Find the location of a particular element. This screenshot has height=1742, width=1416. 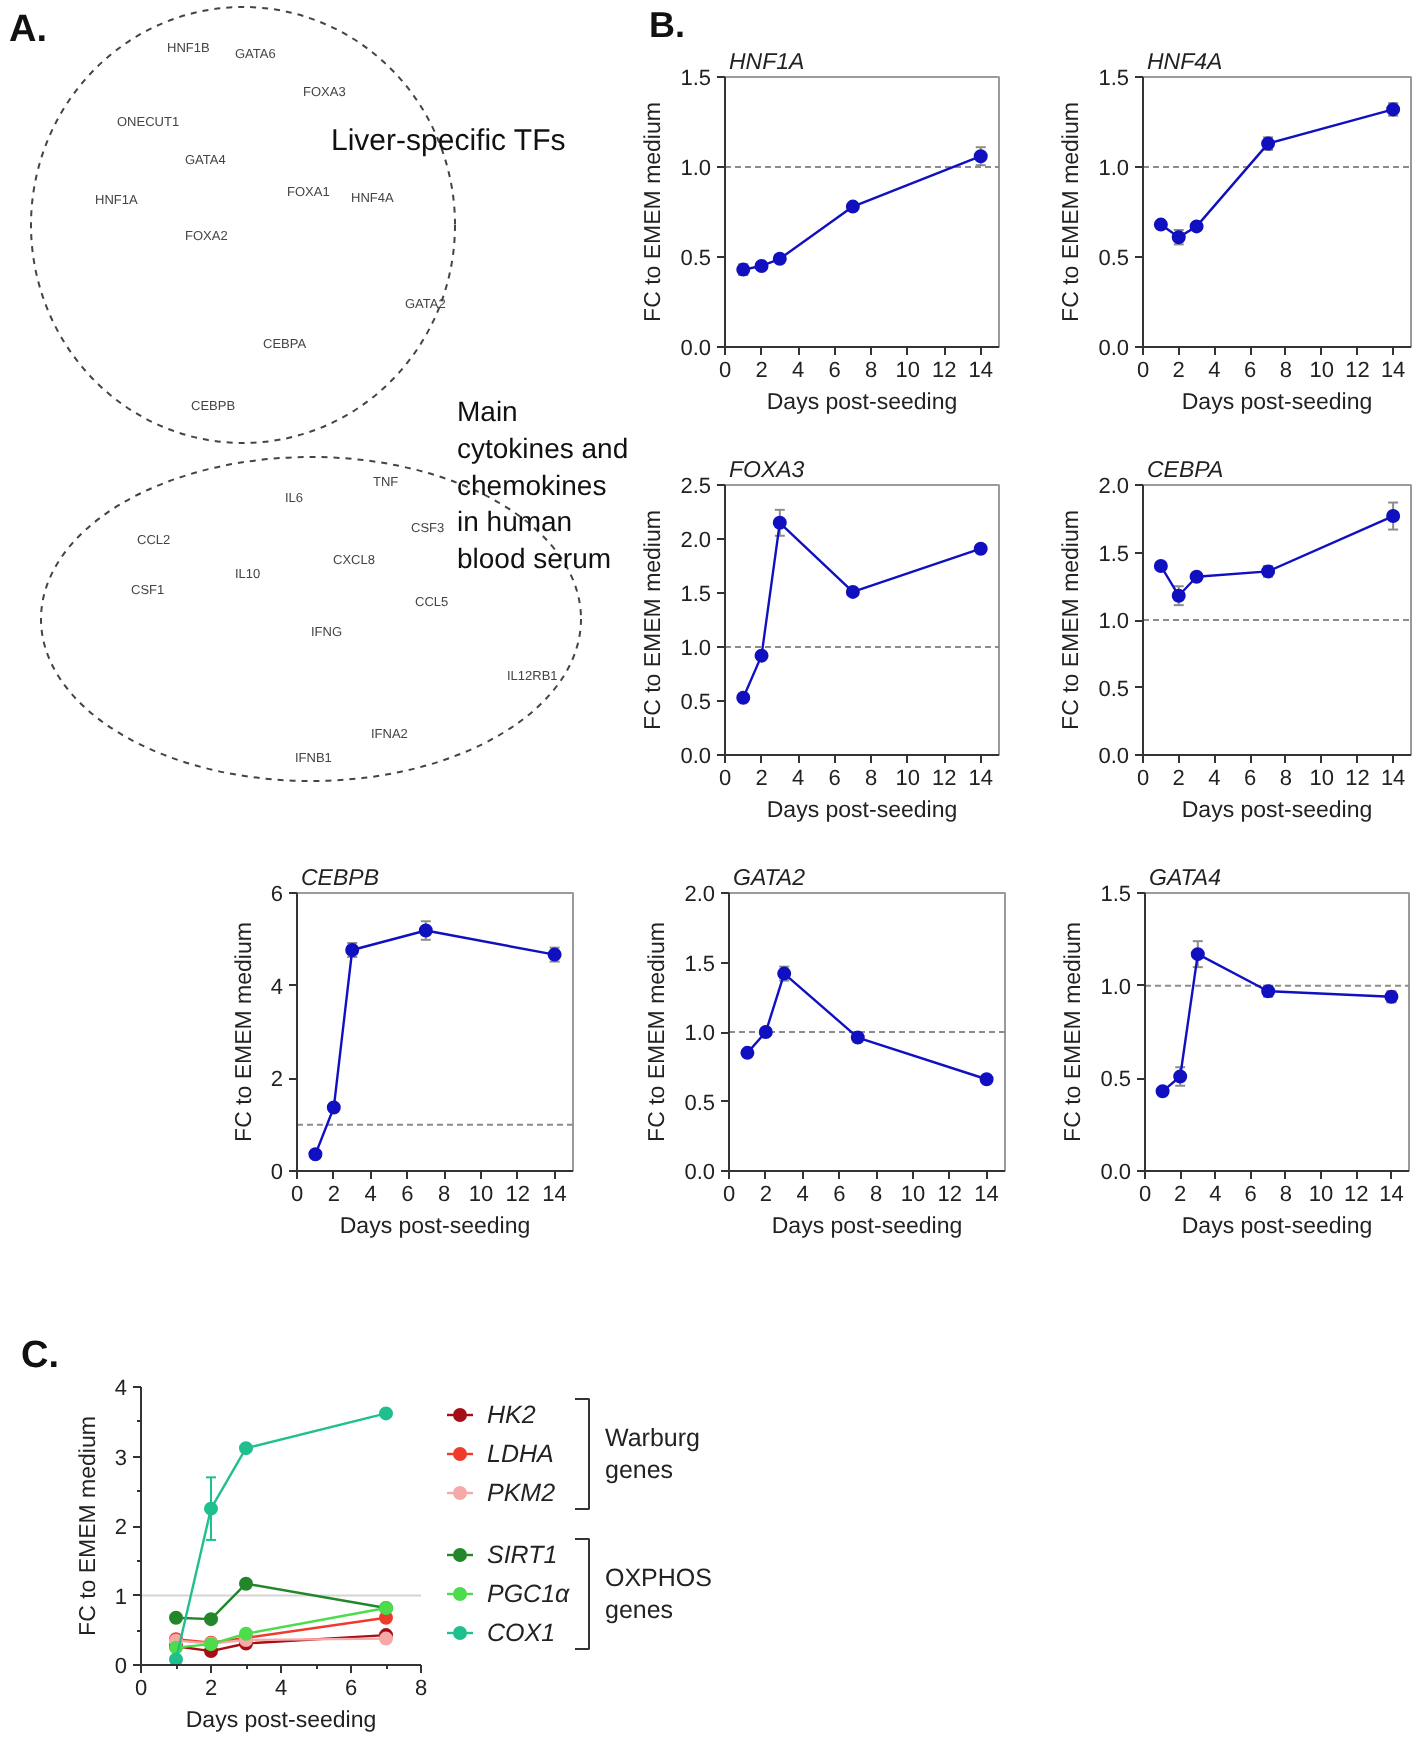

text: OXPHOS genes is located at coordinates (658, 1594).